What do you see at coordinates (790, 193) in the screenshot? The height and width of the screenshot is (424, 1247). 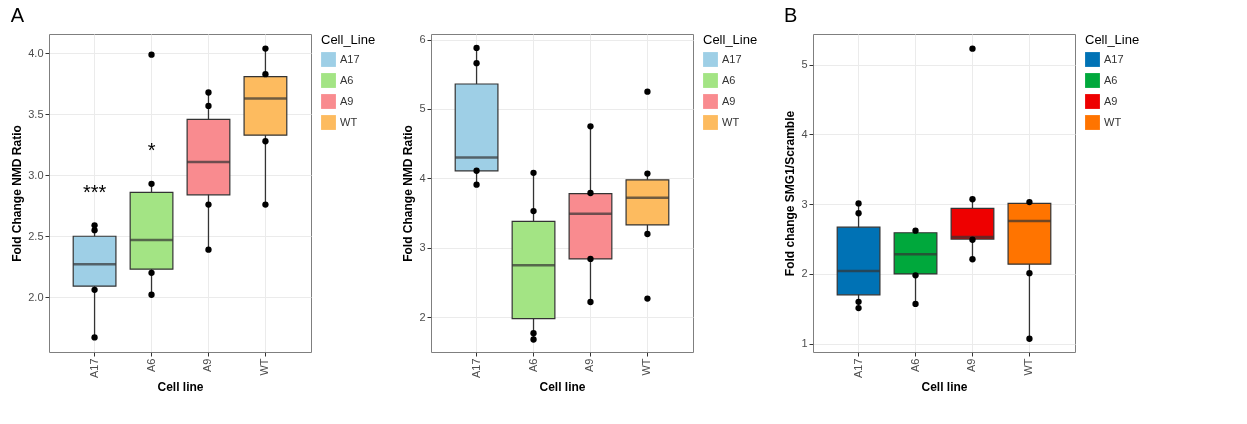 I see `y-axis-title: Fold change SMG1/Scramble` at bounding box center [790, 193].